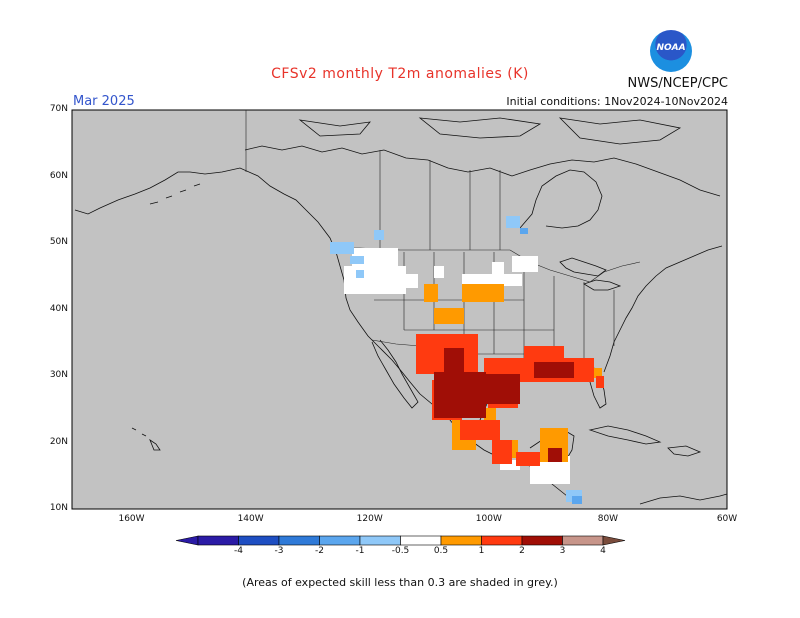  I want to click on lon-label-2: 120W, so click(369, 519).